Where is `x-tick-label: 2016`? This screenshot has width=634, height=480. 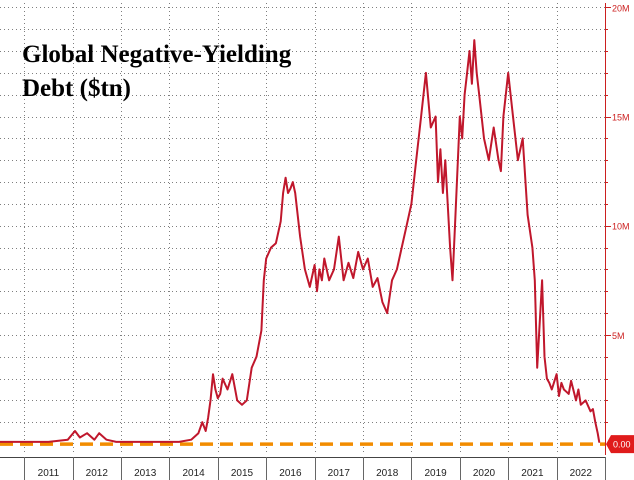
x-tick-label: 2016 is located at coordinates (290, 473).